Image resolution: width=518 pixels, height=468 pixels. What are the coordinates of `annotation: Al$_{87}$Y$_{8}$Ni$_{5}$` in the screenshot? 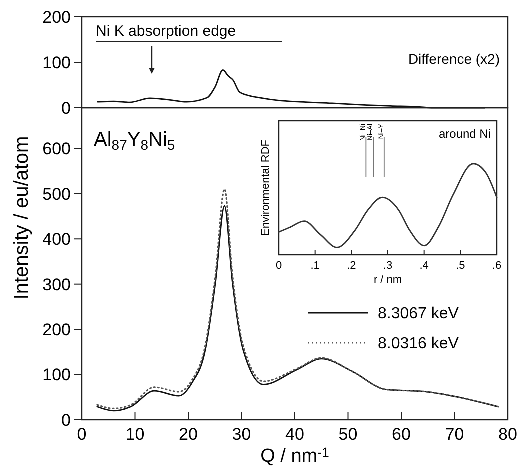 It's located at (135, 141).